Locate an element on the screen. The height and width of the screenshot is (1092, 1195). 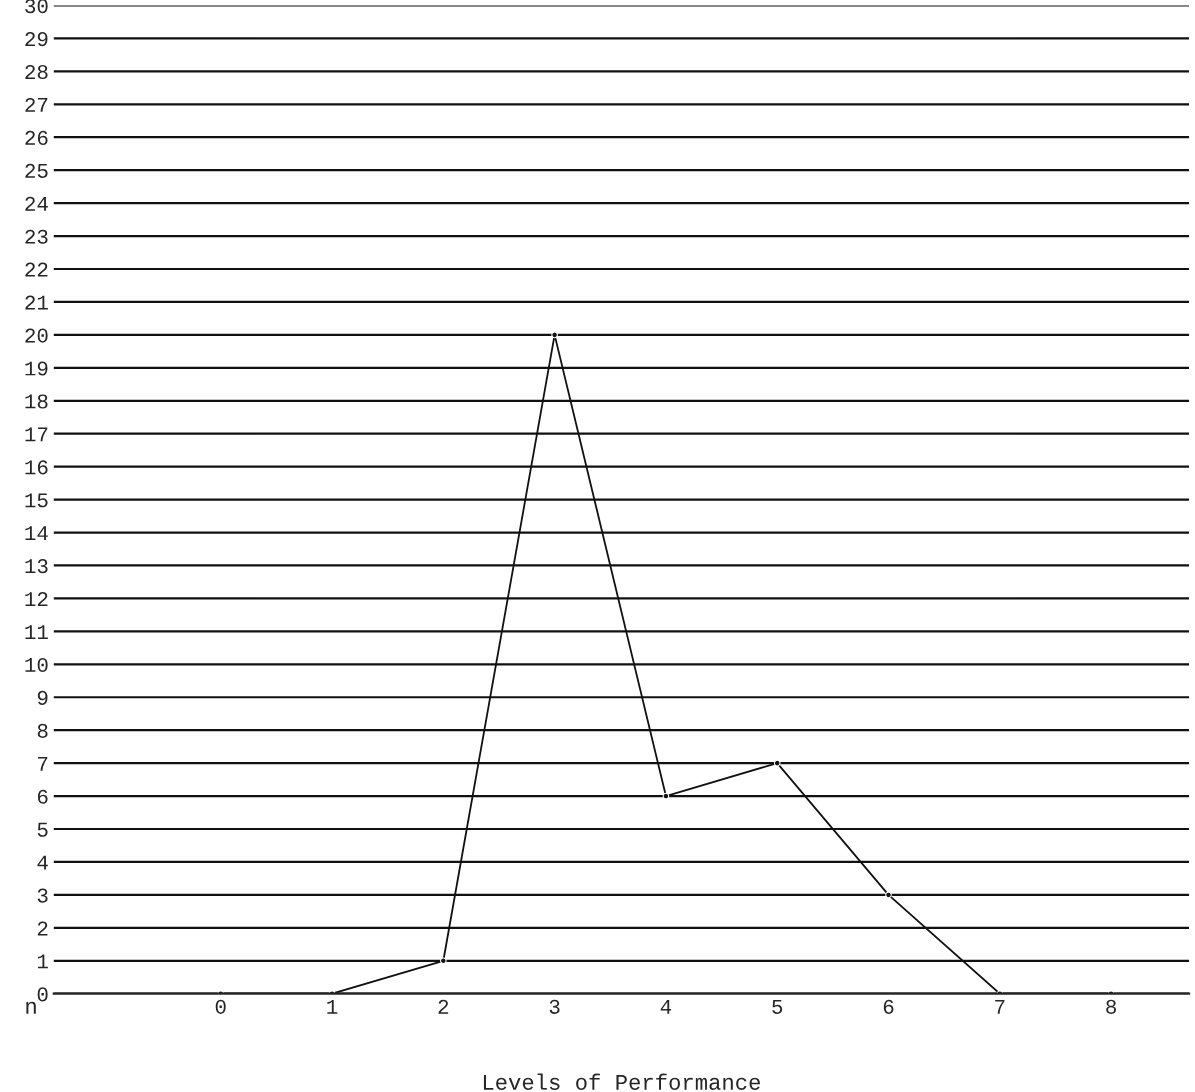
y-tick-label: 6 is located at coordinates (42, 796).